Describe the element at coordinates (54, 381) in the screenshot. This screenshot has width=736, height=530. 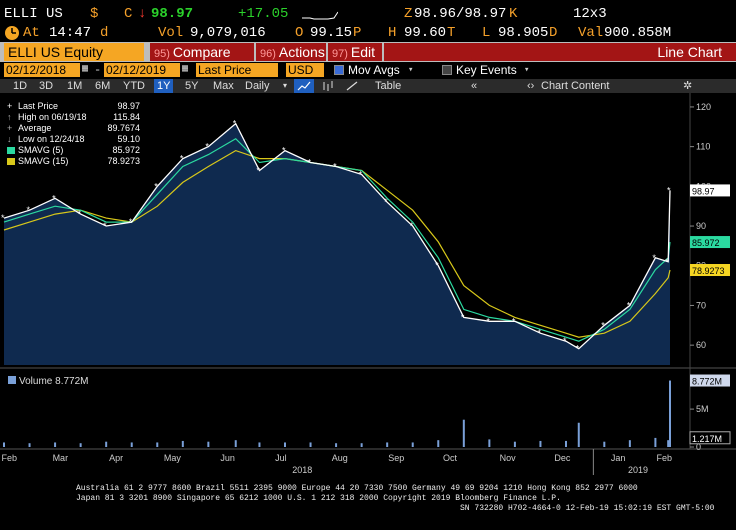
I see `volume-legend-label: Volume 8.772M` at that location.